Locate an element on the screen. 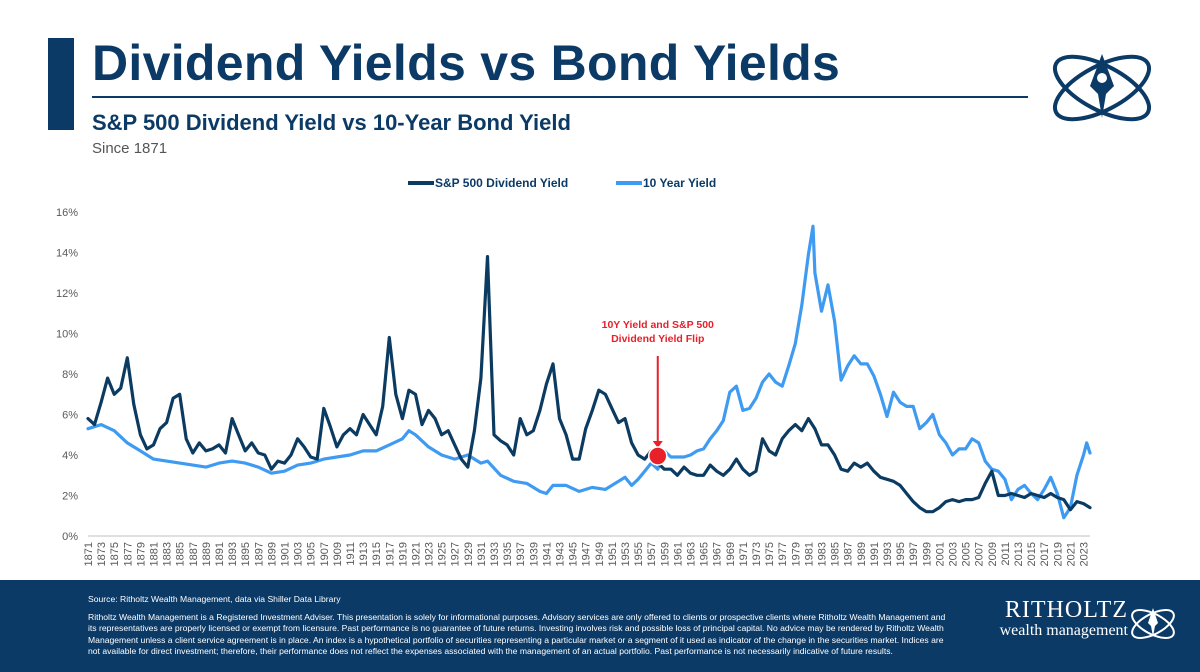 This screenshot has width=1200, height=672. x-tick-label: 1987 is located at coordinates (849, 554).